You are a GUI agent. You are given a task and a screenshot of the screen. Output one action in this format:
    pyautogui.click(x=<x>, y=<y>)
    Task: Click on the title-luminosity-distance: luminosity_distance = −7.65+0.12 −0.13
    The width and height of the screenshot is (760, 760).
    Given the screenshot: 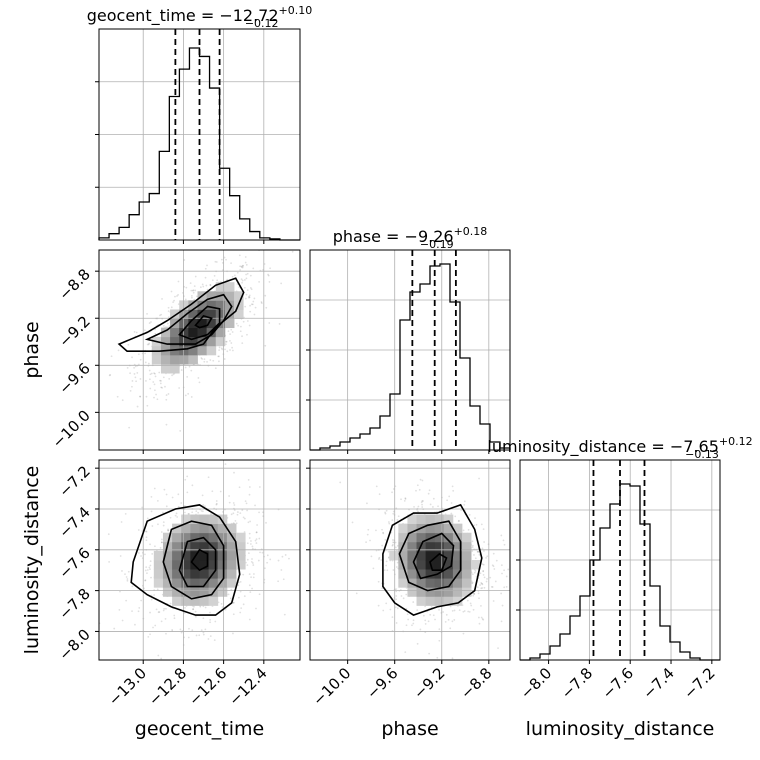 What is the action you would take?
    pyautogui.click(x=619, y=448)
    